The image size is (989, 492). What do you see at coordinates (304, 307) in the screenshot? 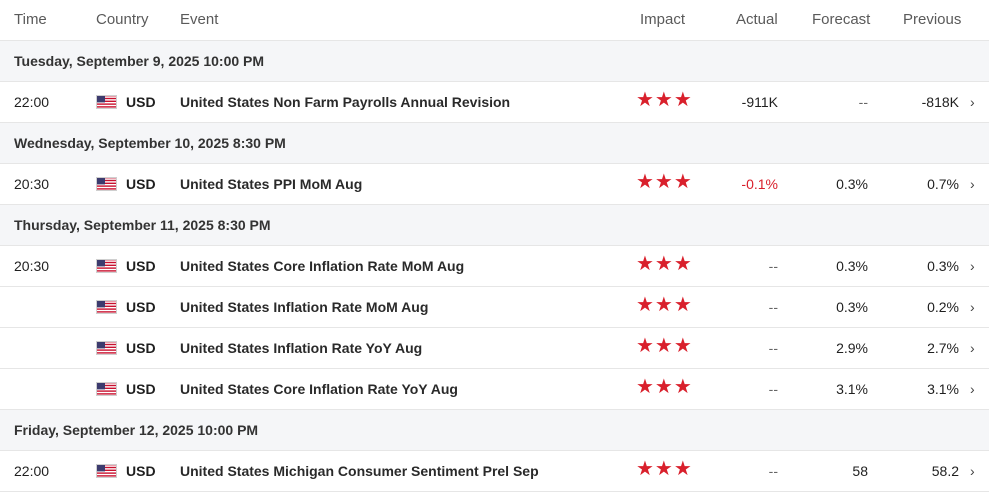
I see `event-name: United States Inflation Rate MoM Aug` at bounding box center [304, 307].